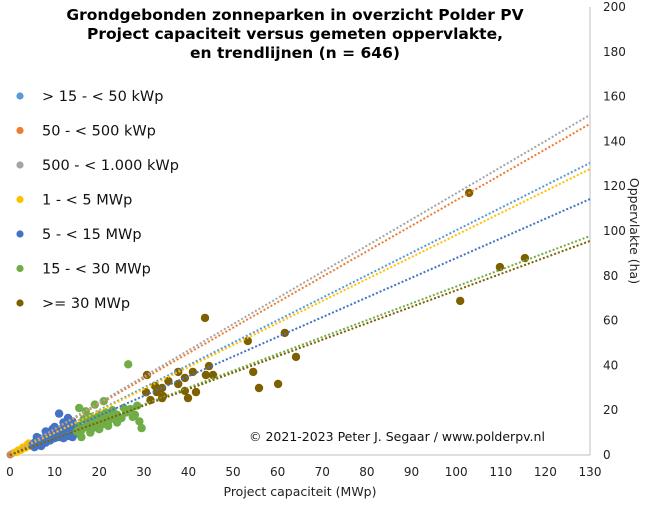 This screenshot has height=511, width=651. Describe the element at coordinates (610, 276) in the screenshot. I see `y-tick-label: 80` at that location.